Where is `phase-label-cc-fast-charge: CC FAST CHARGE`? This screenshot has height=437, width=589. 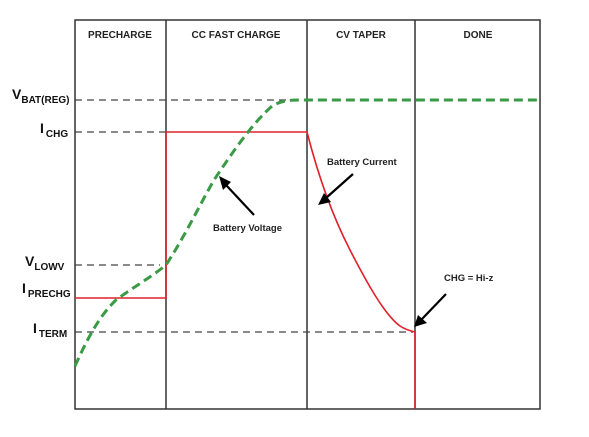 phase-label-cc-fast-charge: CC FAST CHARGE is located at coordinates (236, 35).